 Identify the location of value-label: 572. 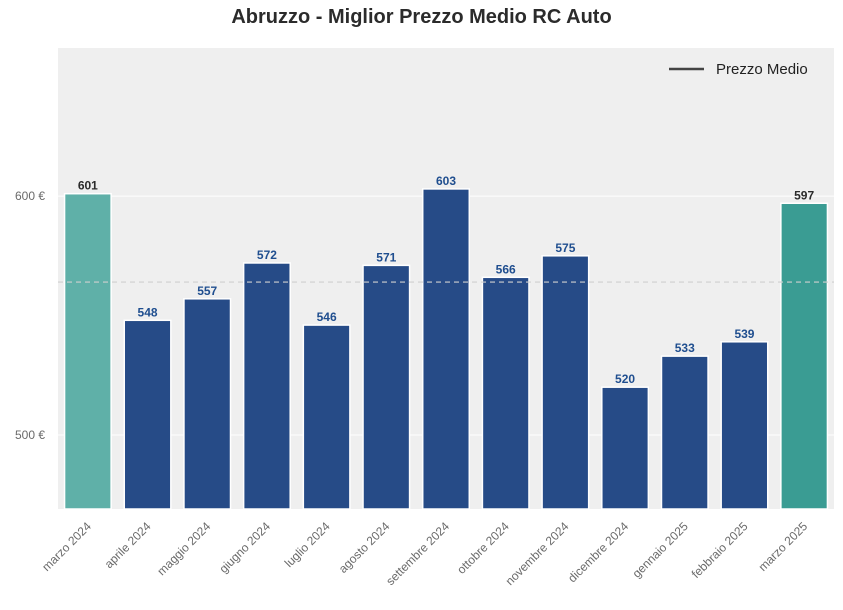
(267, 255).